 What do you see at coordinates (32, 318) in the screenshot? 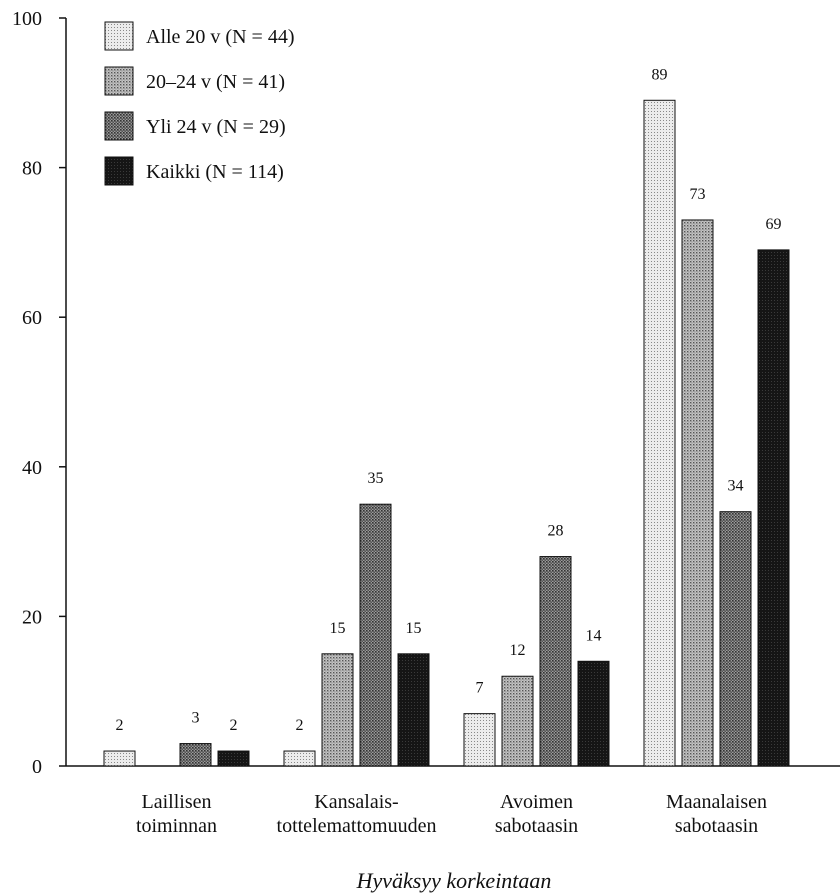
I see `y-tick-label: 60` at bounding box center [32, 318].